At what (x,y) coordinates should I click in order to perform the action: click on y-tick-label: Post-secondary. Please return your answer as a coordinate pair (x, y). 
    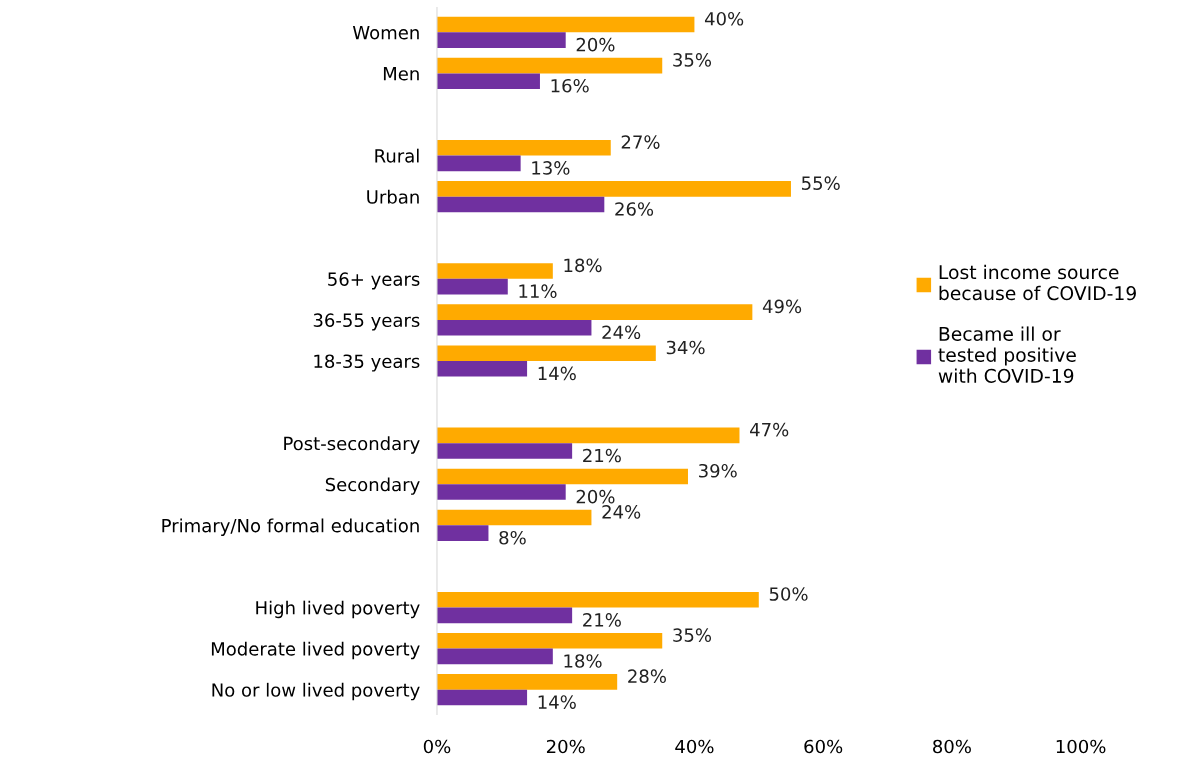
    Looking at the image, I should click on (352, 445).